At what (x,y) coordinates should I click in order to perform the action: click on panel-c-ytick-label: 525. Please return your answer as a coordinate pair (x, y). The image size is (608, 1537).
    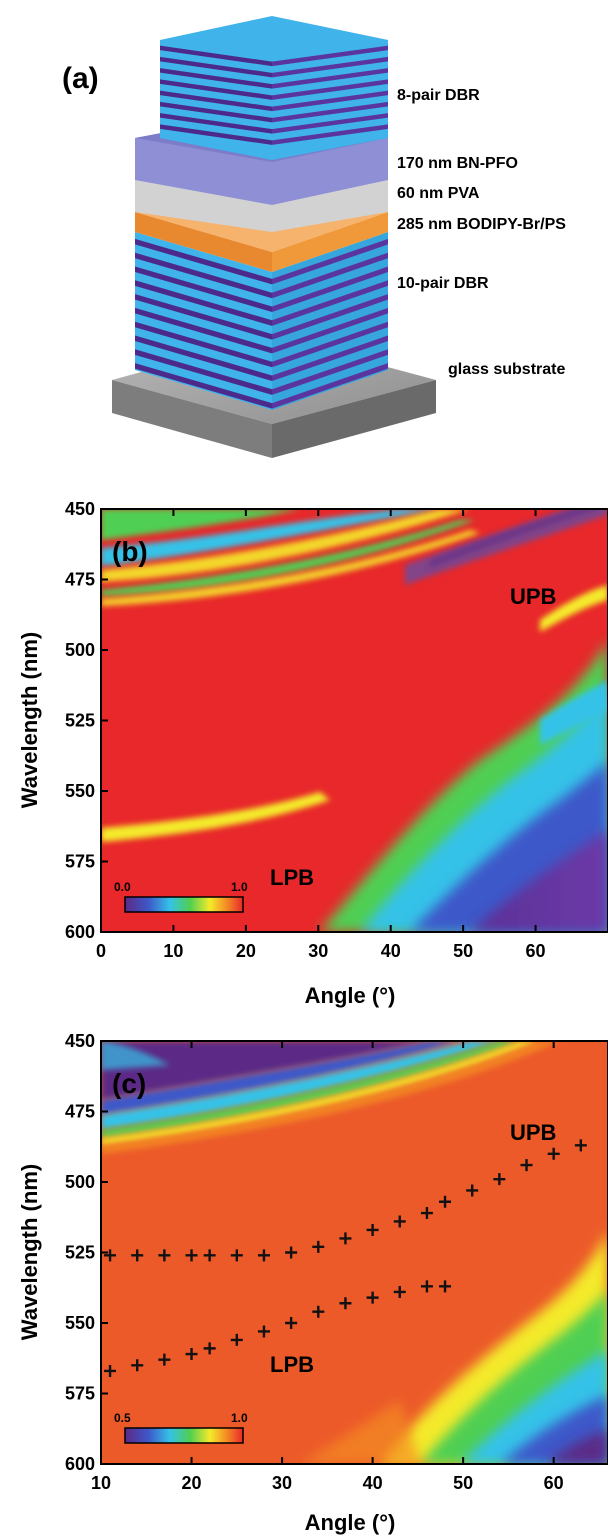
    Looking at the image, I should click on (80, 1253).